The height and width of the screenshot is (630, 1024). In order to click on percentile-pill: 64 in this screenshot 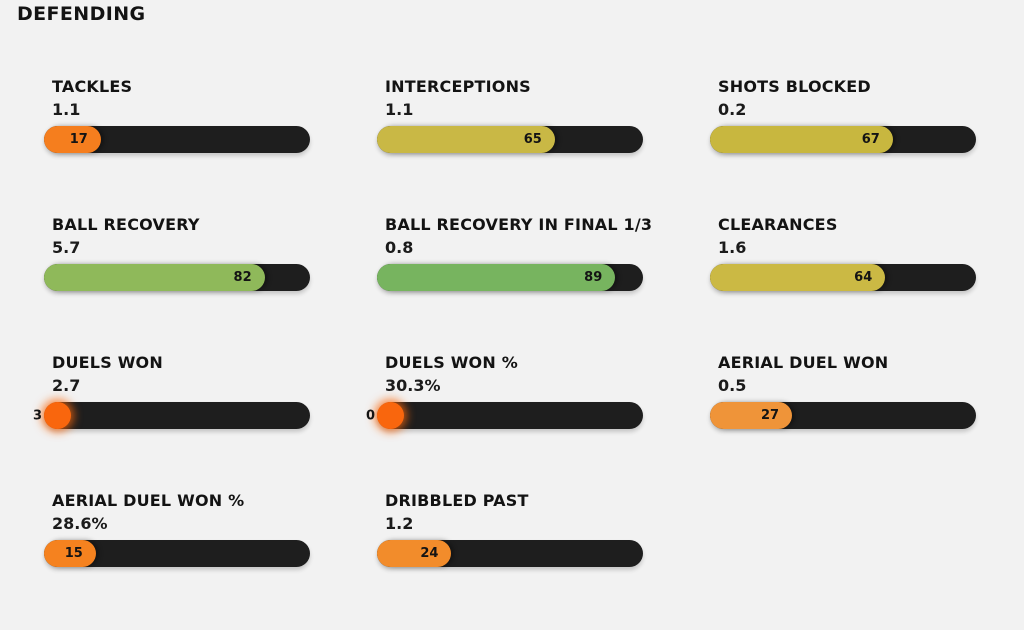, I will do `click(798, 277)`.